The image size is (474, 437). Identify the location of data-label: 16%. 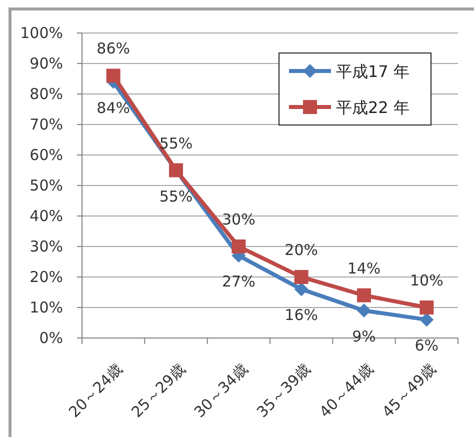
(301, 315).